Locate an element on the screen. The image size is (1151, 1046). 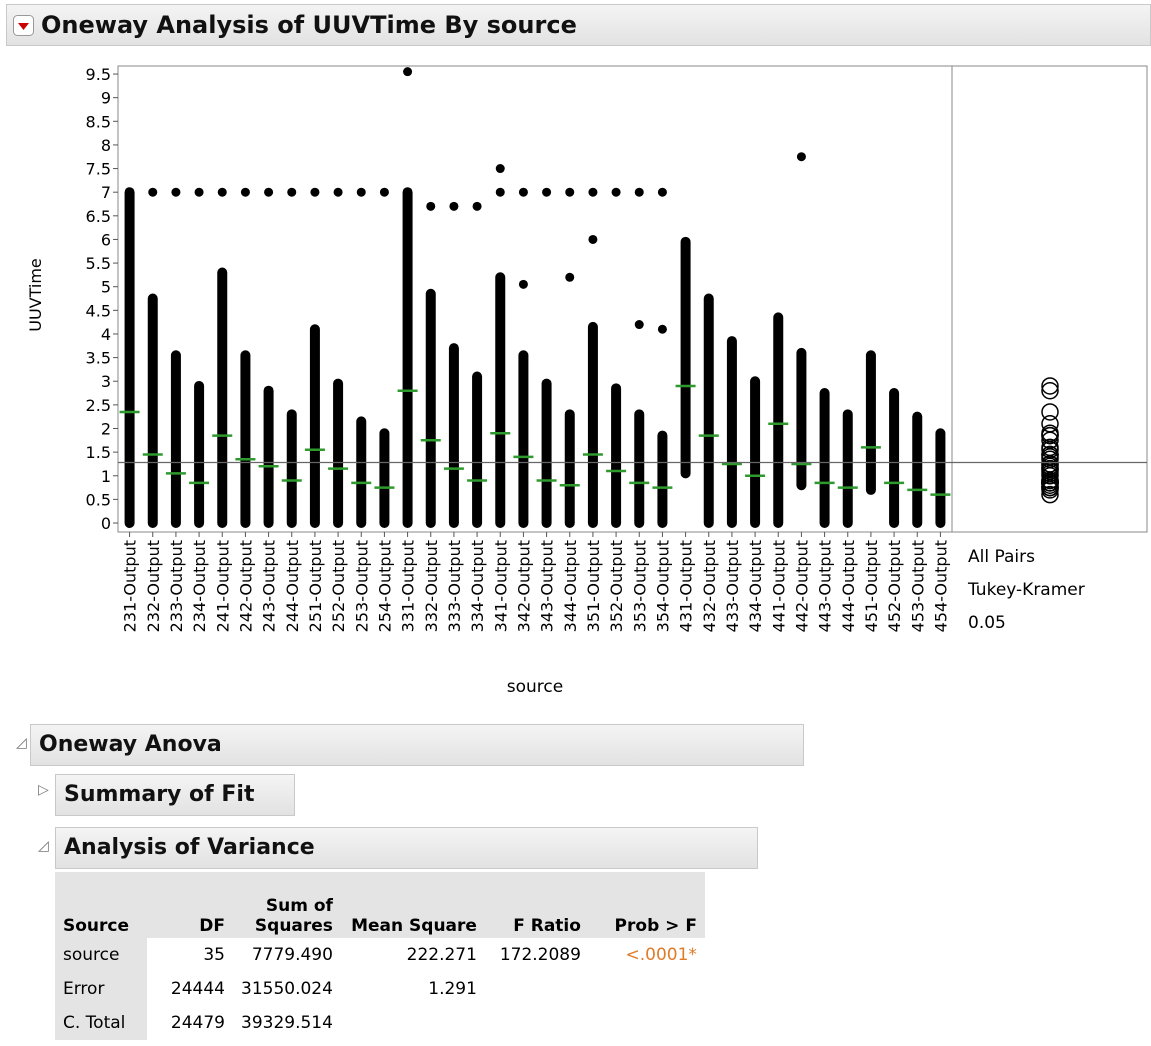
column-header: Prob > F is located at coordinates (646, 905).